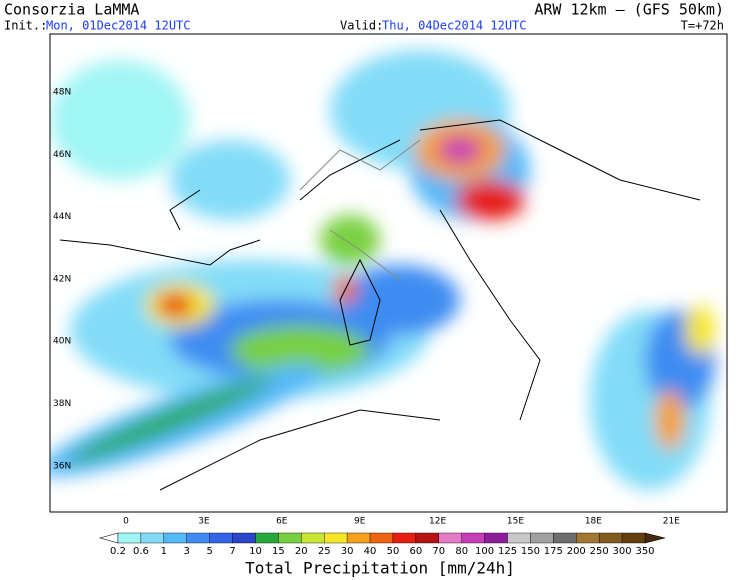 Image resolution: width=751 pixels, height=580 pixels. Describe the element at coordinates (361, 26) in the screenshot. I see `valid-label: Valid:` at that location.